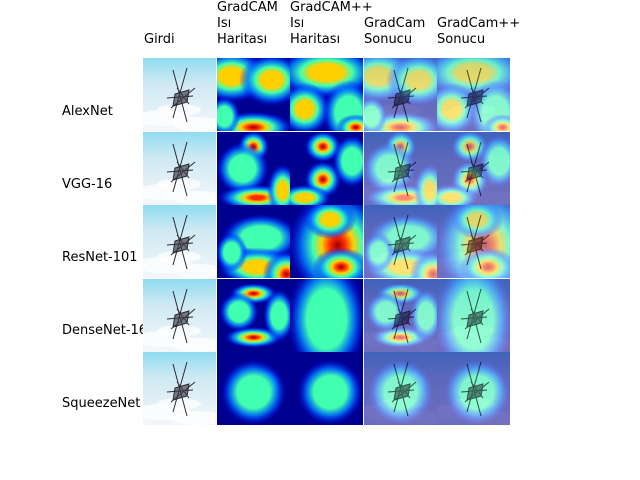  Describe the element at coordinates (327, 168) in the screenshot. I see `cell-gradcampp_map-row2` at that location.